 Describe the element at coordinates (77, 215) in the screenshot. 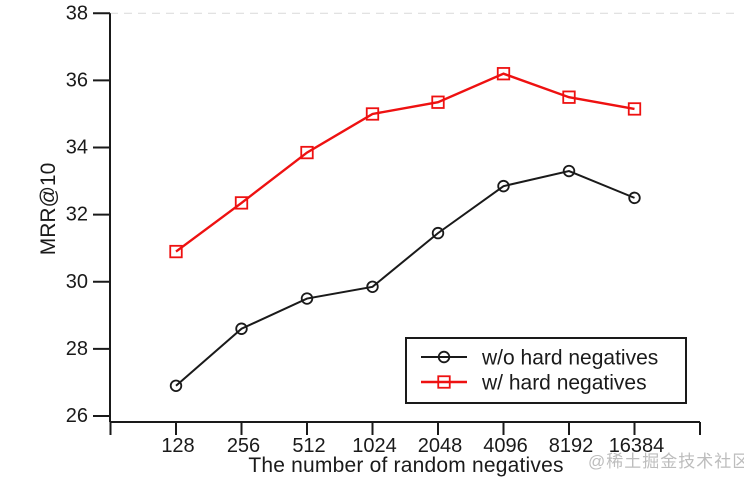

I see `y-tick-label: 32` at that location.